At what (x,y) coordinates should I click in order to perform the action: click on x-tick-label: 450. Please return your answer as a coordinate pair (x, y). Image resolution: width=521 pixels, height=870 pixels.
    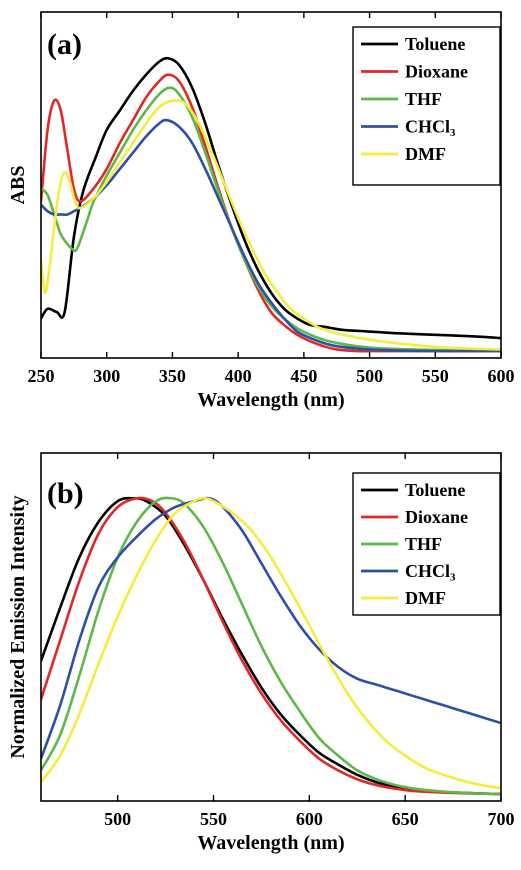
    Looking at the image, I should click on (303, 376).